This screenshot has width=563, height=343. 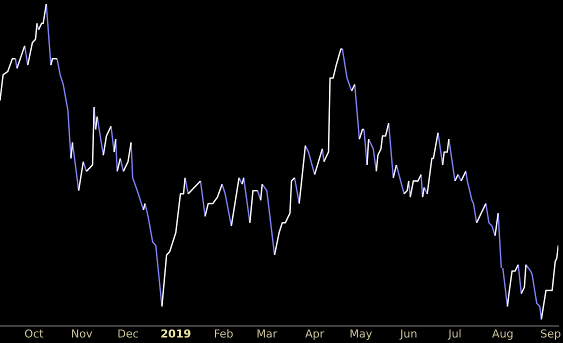 I want to click on x-tick-label: Nov, so click(x=82, y=333).